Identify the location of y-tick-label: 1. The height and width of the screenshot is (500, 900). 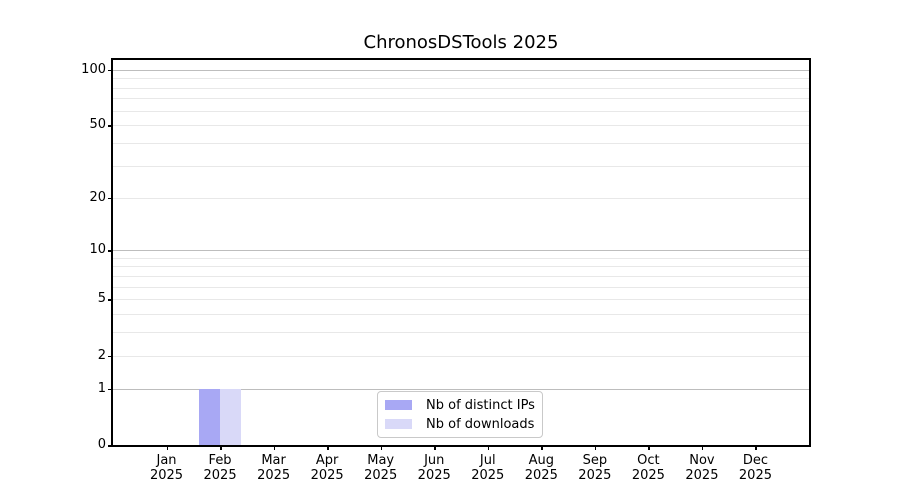
(101, 388).